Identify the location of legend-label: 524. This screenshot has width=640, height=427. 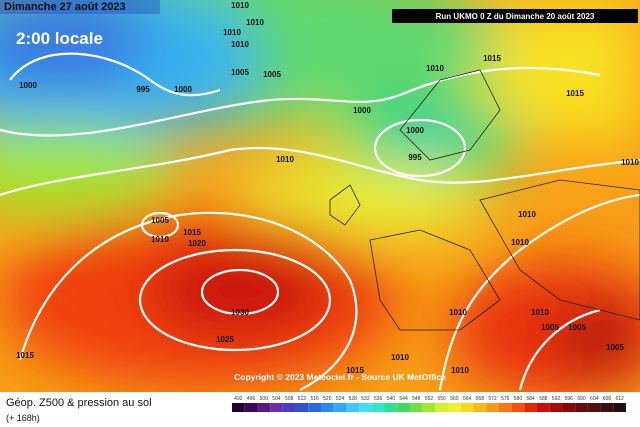
(340, 399).